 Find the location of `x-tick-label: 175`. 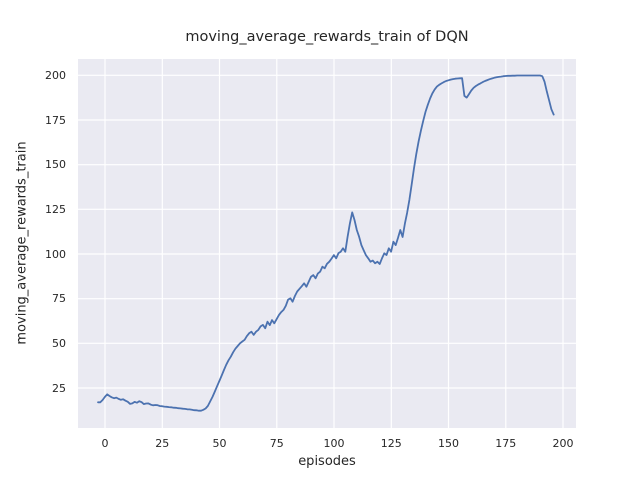

x-tick-label: 175 is located at coordinates (506, 443).